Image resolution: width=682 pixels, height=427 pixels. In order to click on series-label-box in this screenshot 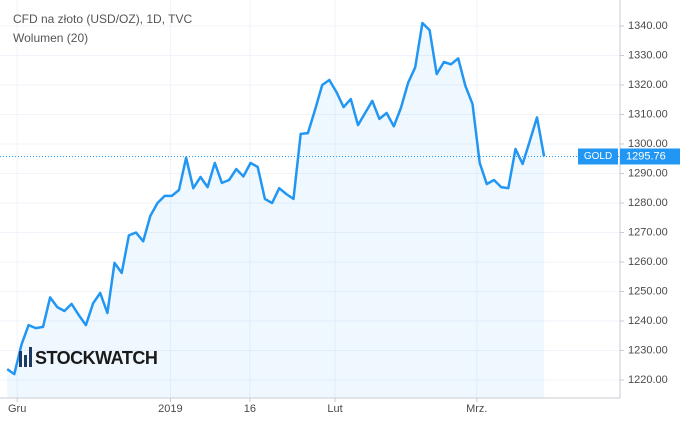, I will do `click(598, 156)`.